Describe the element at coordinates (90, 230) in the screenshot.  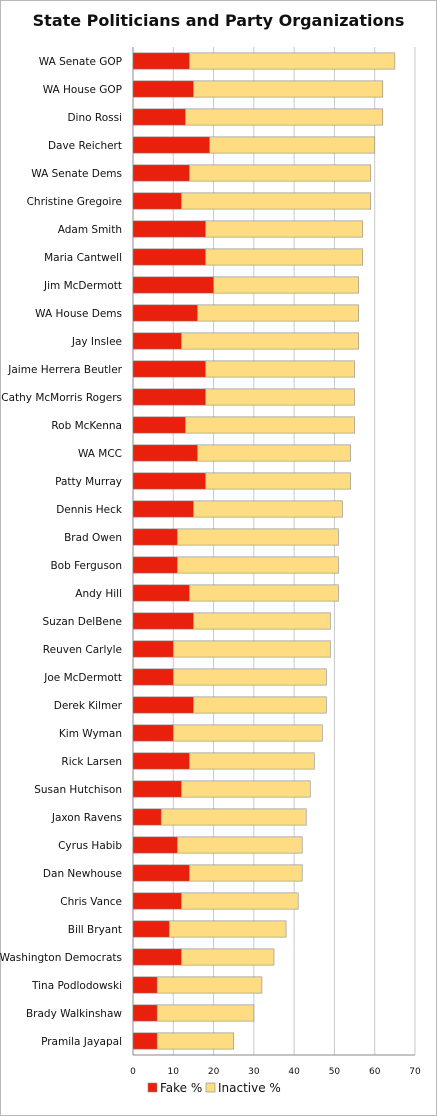
I see `category-label: Adam Smith` at that location.